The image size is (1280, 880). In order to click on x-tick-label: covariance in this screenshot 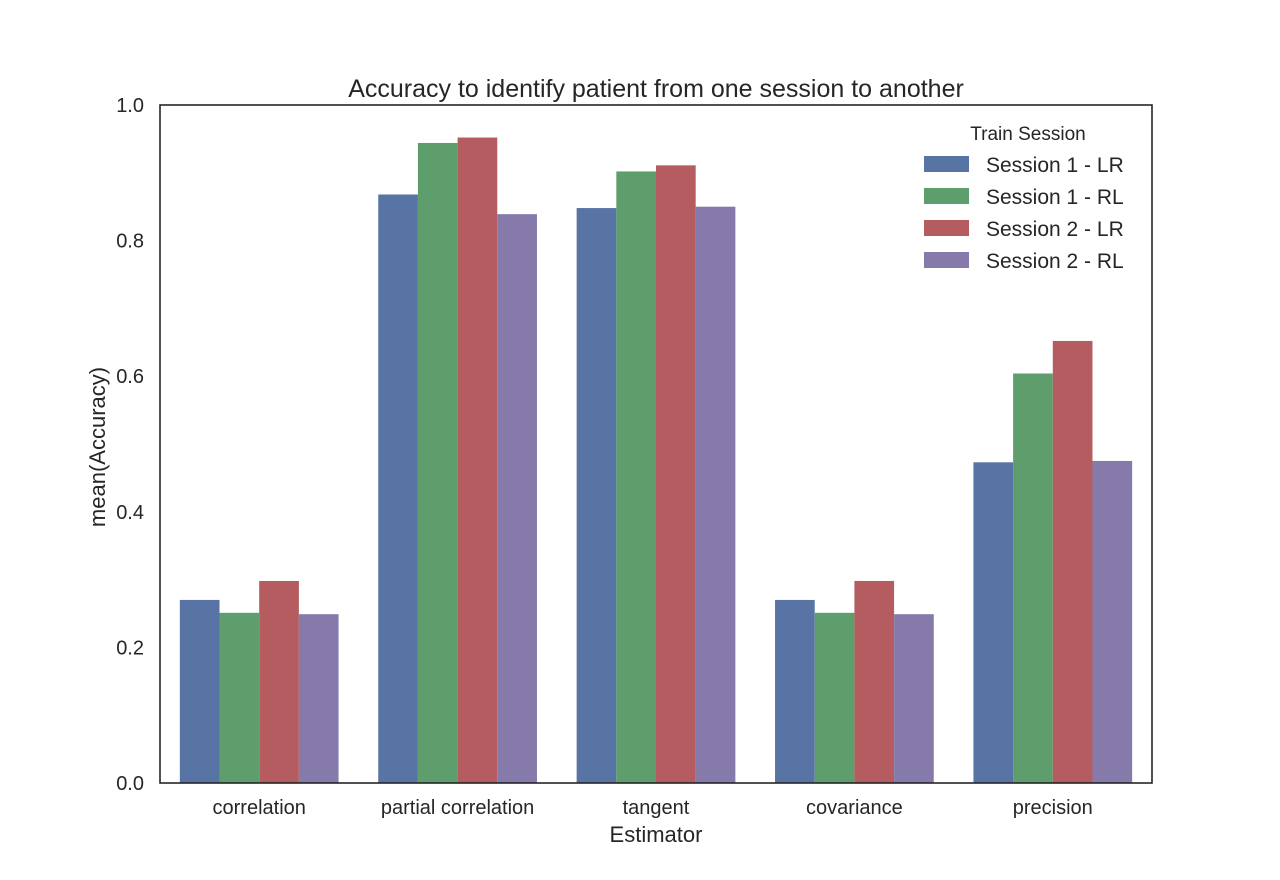, I will do `click(854, 808)`.